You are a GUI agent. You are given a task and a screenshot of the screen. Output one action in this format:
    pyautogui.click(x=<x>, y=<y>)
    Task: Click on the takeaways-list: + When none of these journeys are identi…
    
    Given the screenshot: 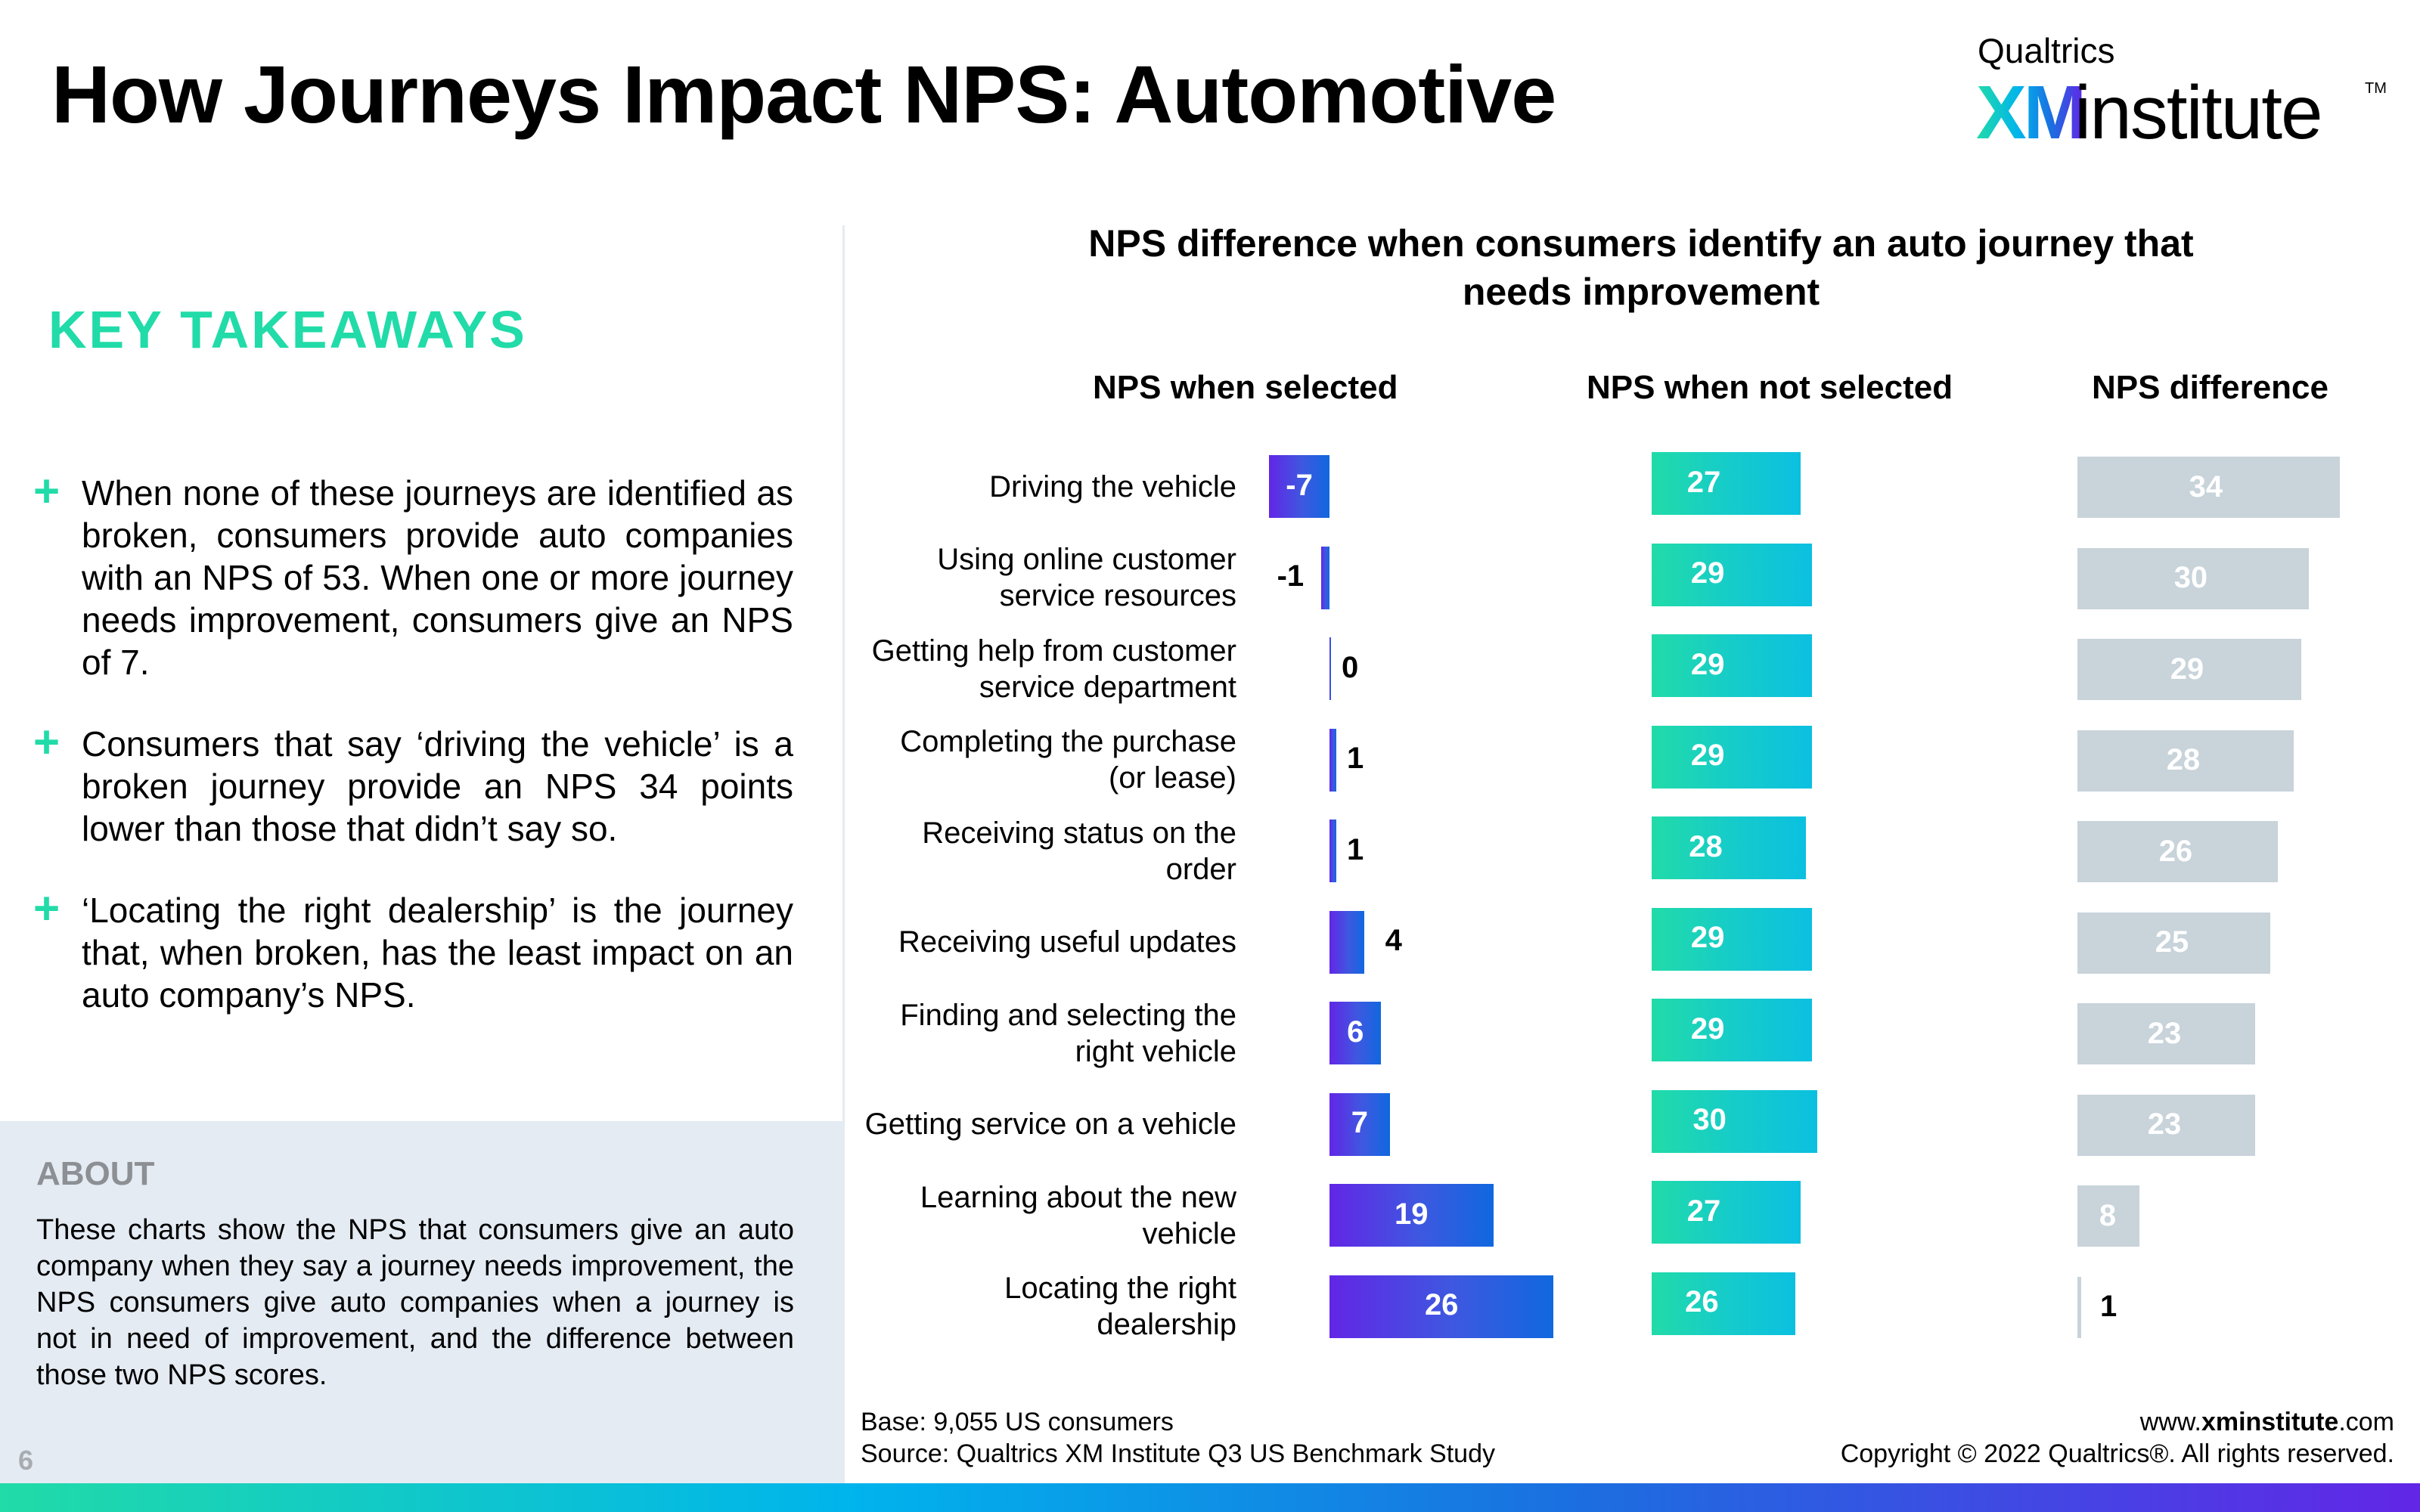 What is the action you would take?
    pyautogui.click(x=413, y=760)
    